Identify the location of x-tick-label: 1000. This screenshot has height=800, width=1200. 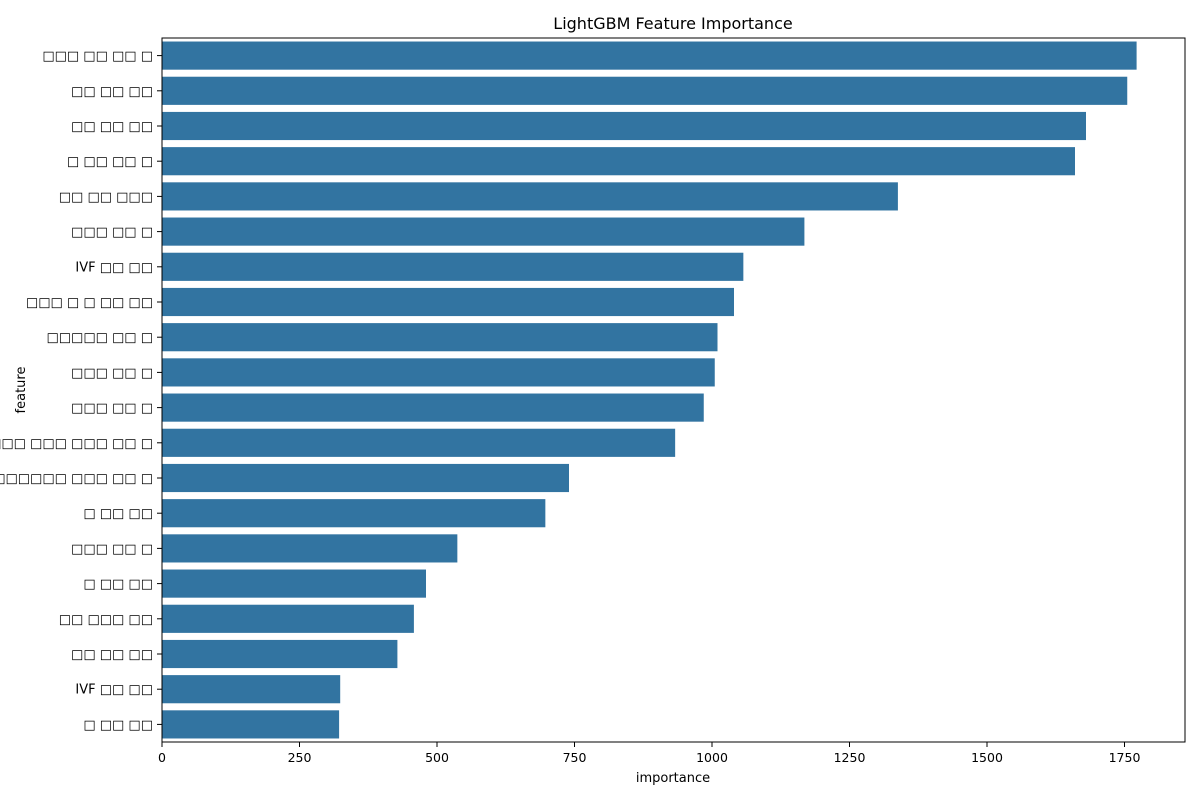
(712, 757).